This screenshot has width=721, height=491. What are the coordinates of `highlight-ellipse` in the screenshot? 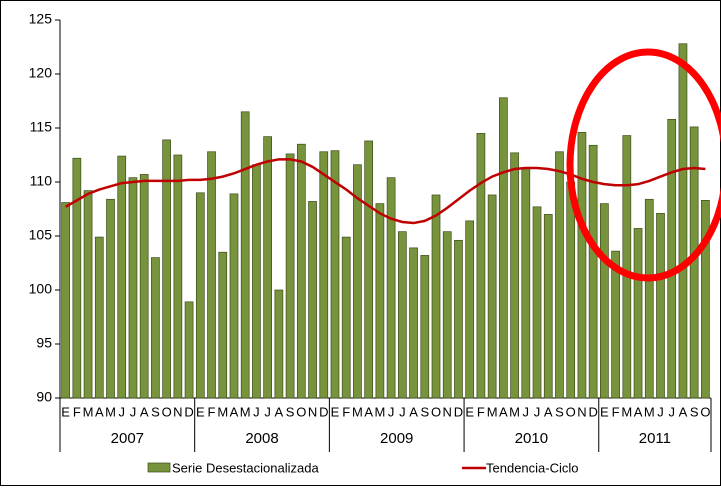 It's located at (643, 165).